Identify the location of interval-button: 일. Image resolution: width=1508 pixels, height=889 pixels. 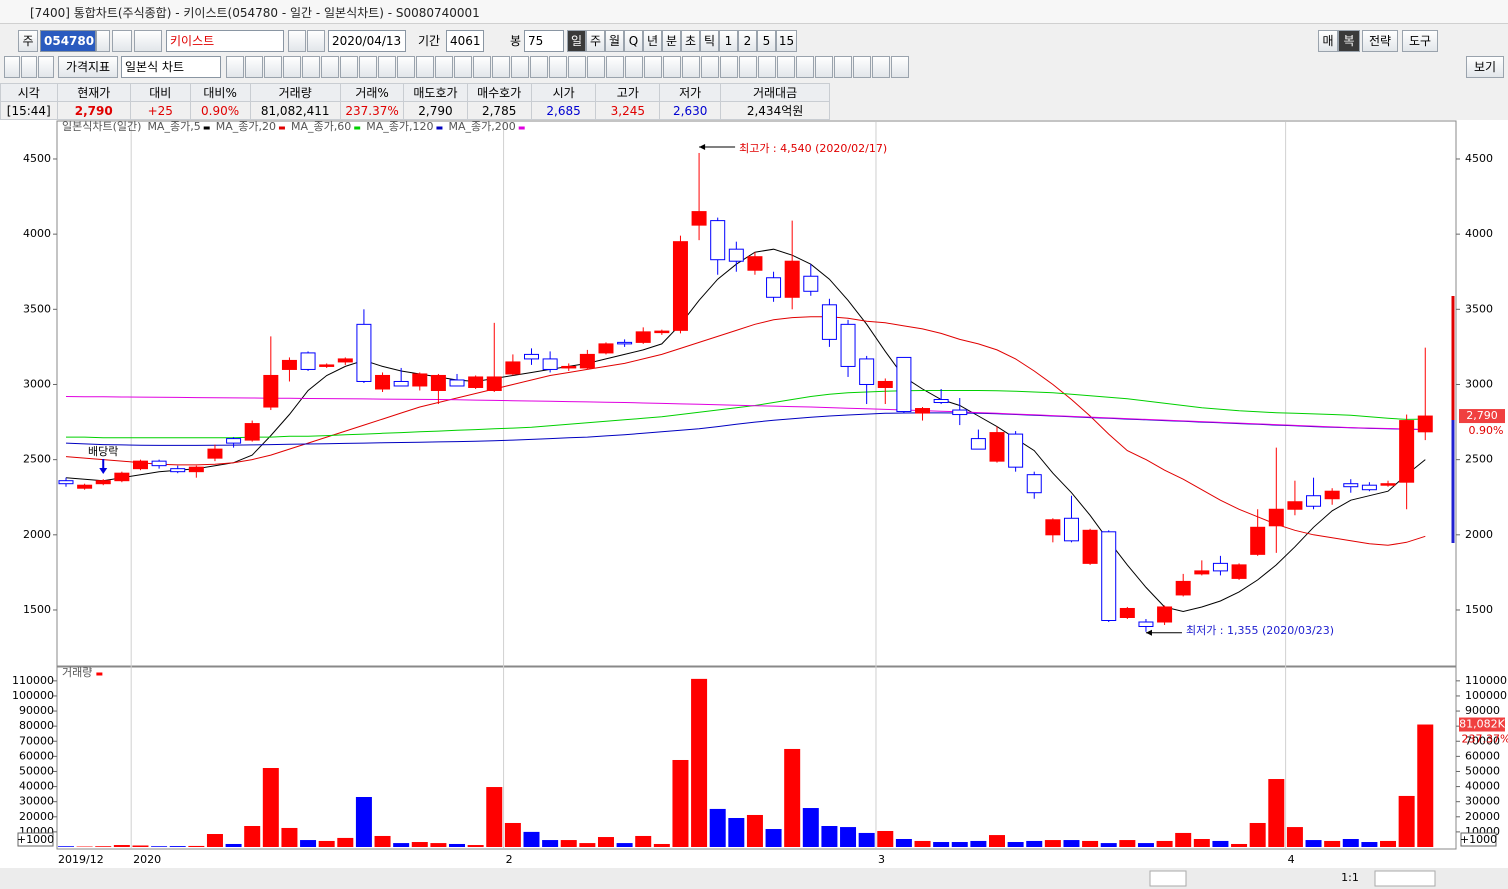
(576, 41).